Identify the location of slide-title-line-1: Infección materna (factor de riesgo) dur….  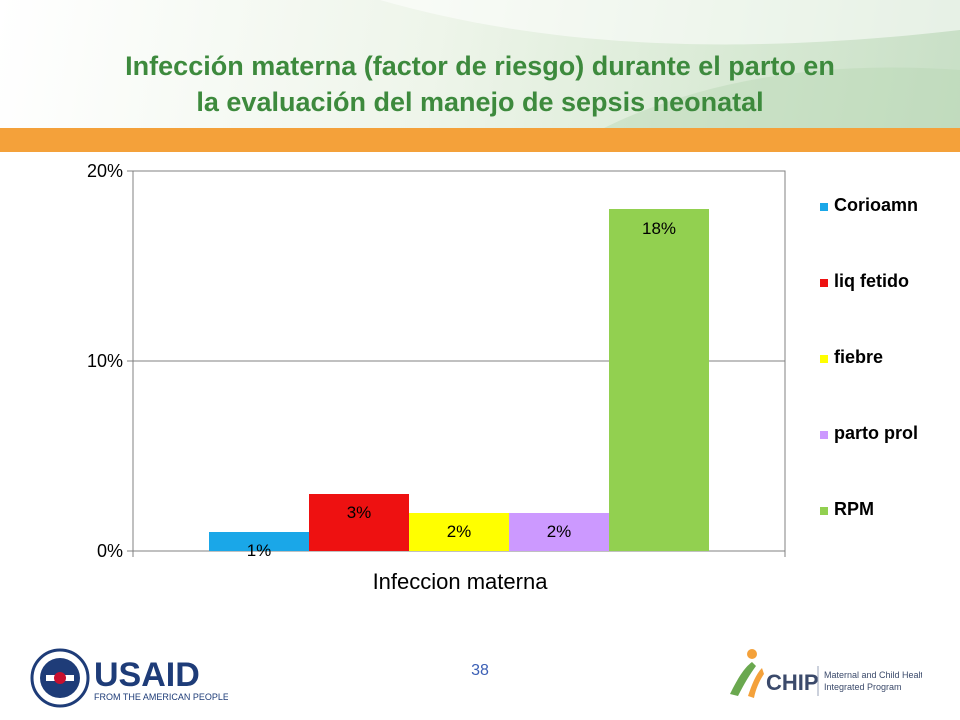
(480, 66).